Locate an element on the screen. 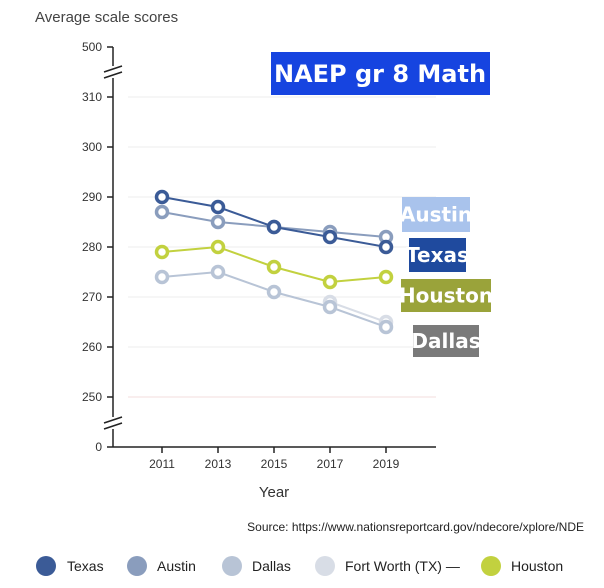 The height and width of the screenshot is (588, 604). x-tick-label: 2011 is located at coordinates (162, 464).